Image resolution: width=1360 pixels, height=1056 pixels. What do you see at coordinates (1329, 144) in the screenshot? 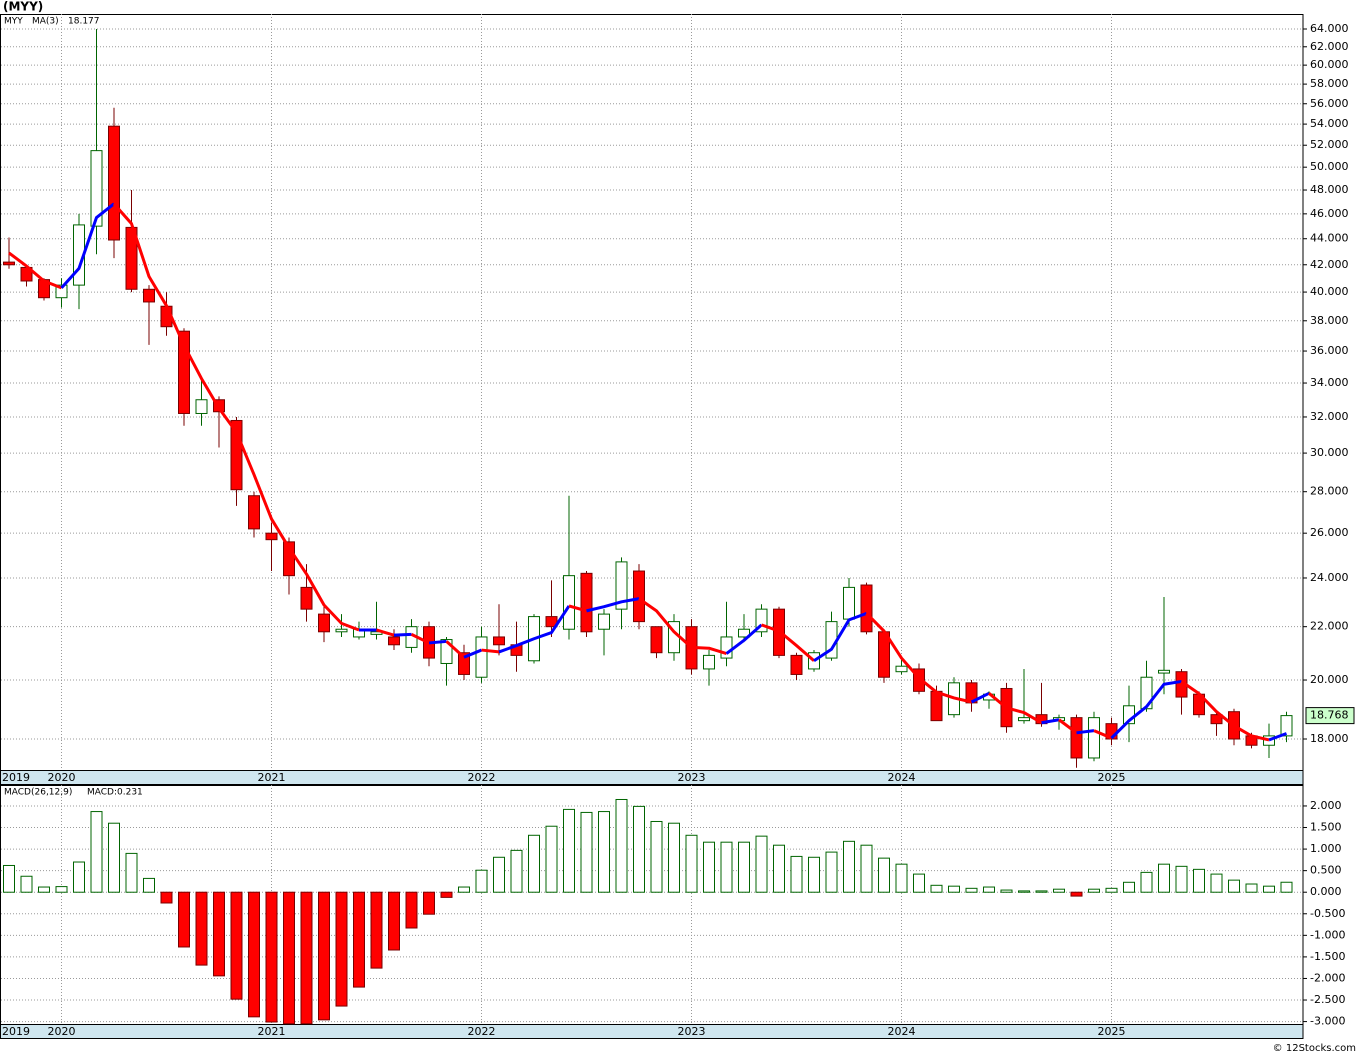
I see `y-tick-label: 52.000` at bounding box center [1329, 144].